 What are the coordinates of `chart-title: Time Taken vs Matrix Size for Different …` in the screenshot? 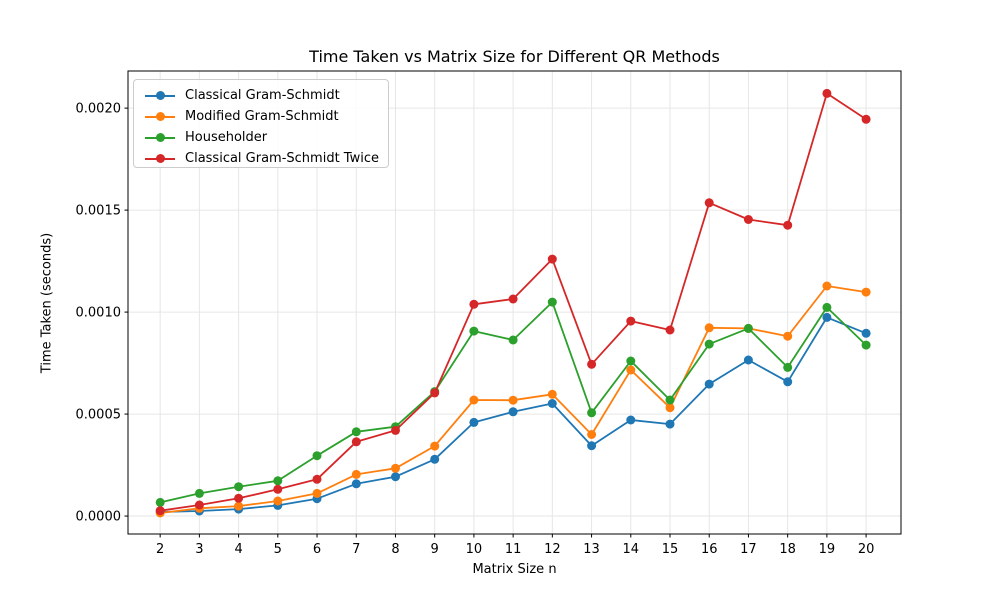 It's located at (514, 56).